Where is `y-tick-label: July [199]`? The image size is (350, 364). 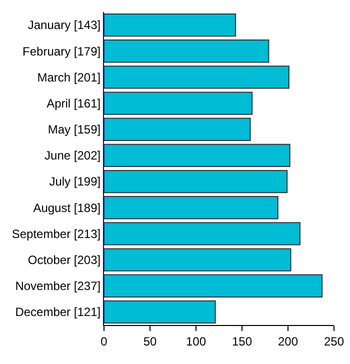
y-tick-label: July [199] is located at coordinates (75, 181).